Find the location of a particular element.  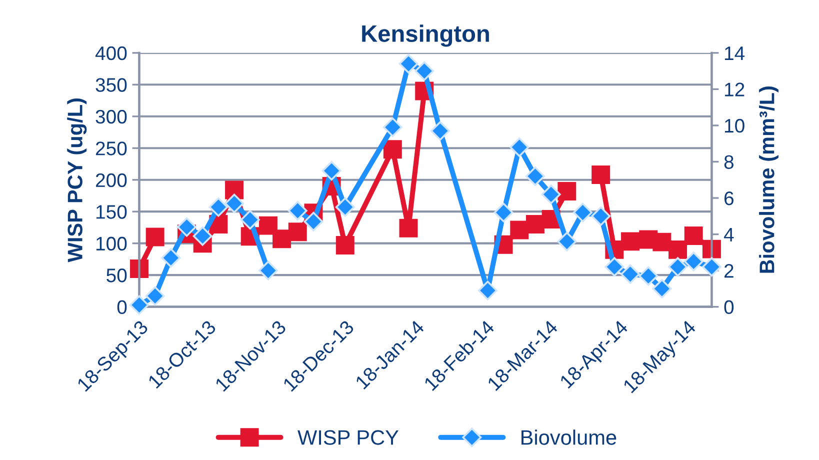

legend-label: Biovolume is located at coordinates (569, 437).